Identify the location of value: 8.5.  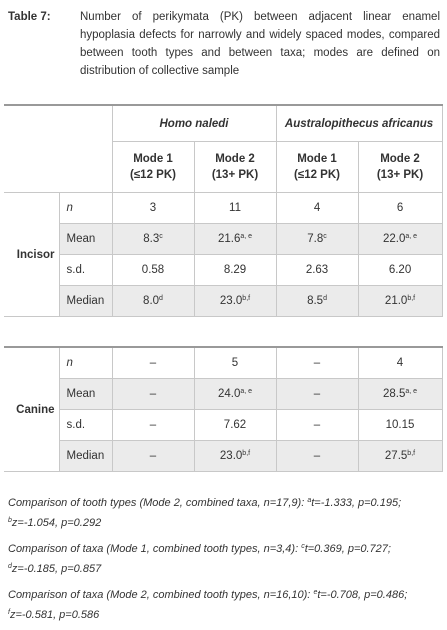
(315, 301).